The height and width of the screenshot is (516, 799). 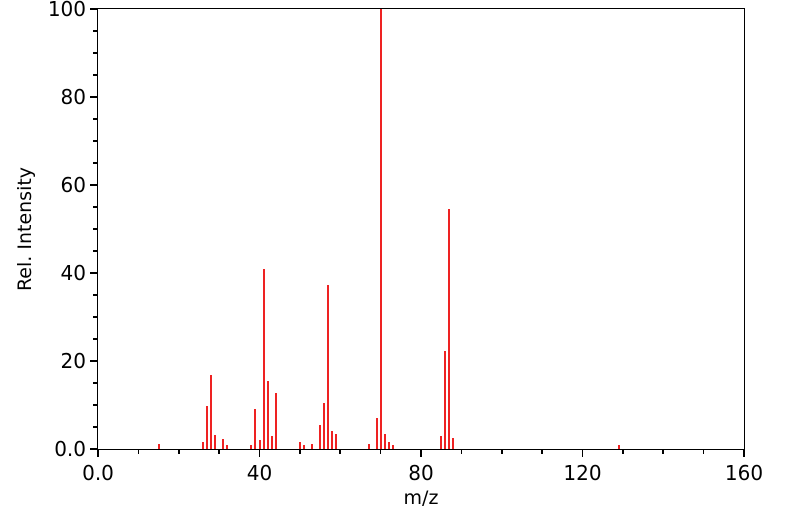 I want to click on x-axis-title: m/z, so click(x=421, y=498).